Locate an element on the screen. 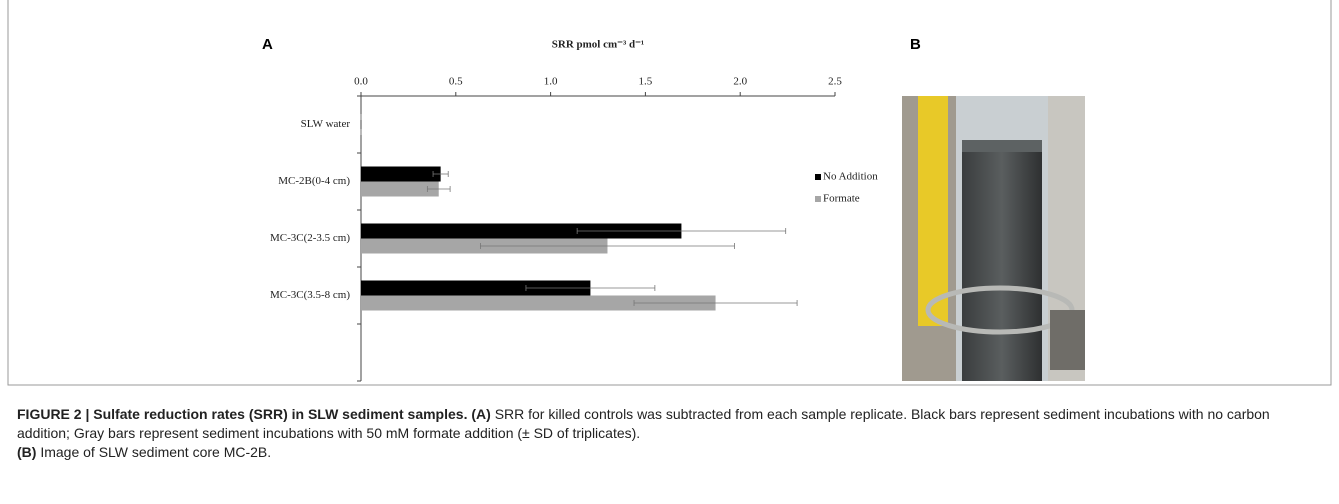  photo is located at coordinates (993, 238).